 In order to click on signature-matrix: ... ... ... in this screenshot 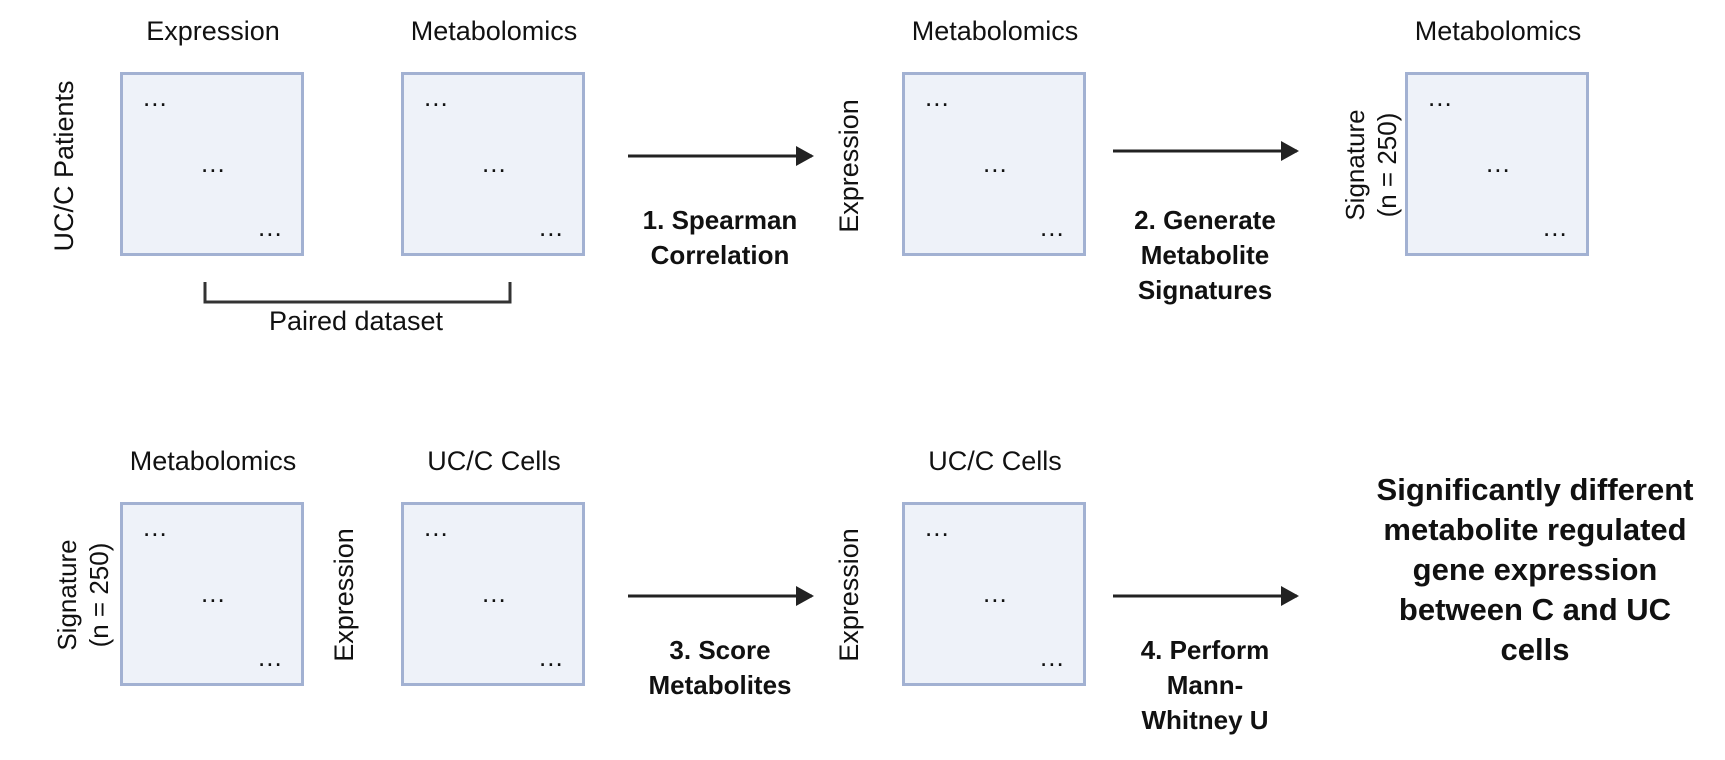, I will do `click(1497, 164)`.